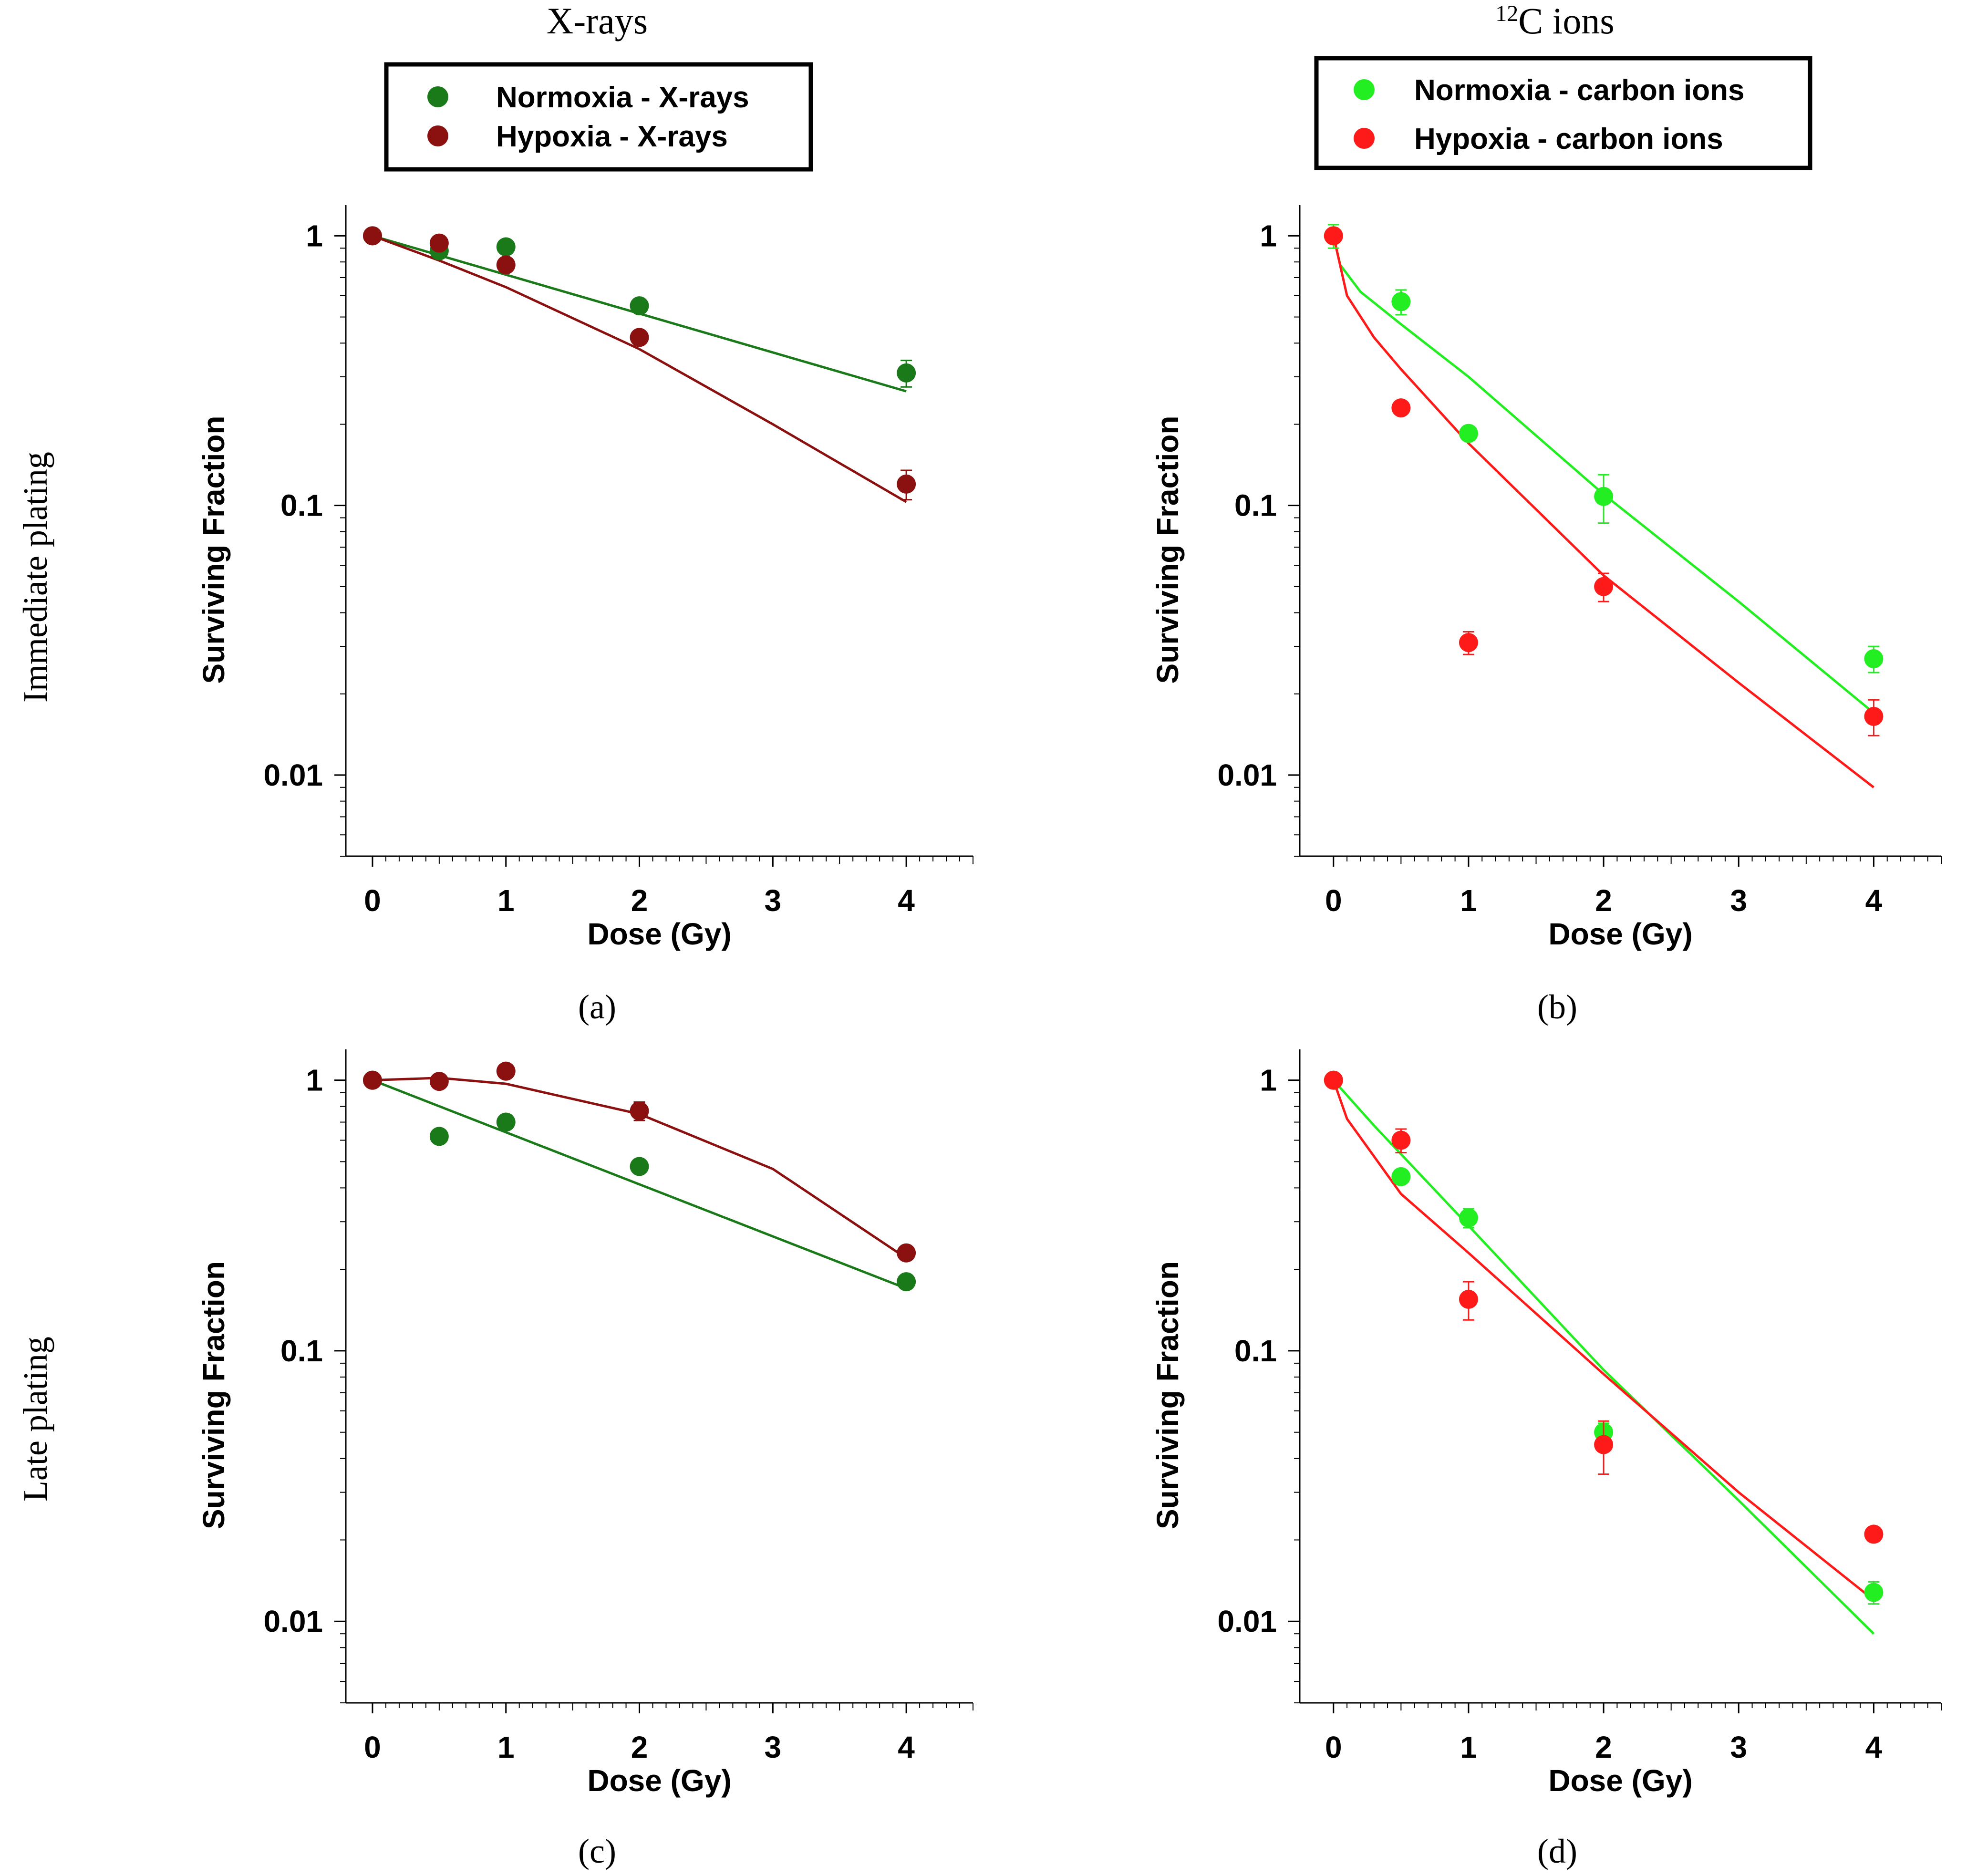 The height and width of the screenshot is (1876, 1967). I want to click on panel-caption: (d), so click(1557, 1851).